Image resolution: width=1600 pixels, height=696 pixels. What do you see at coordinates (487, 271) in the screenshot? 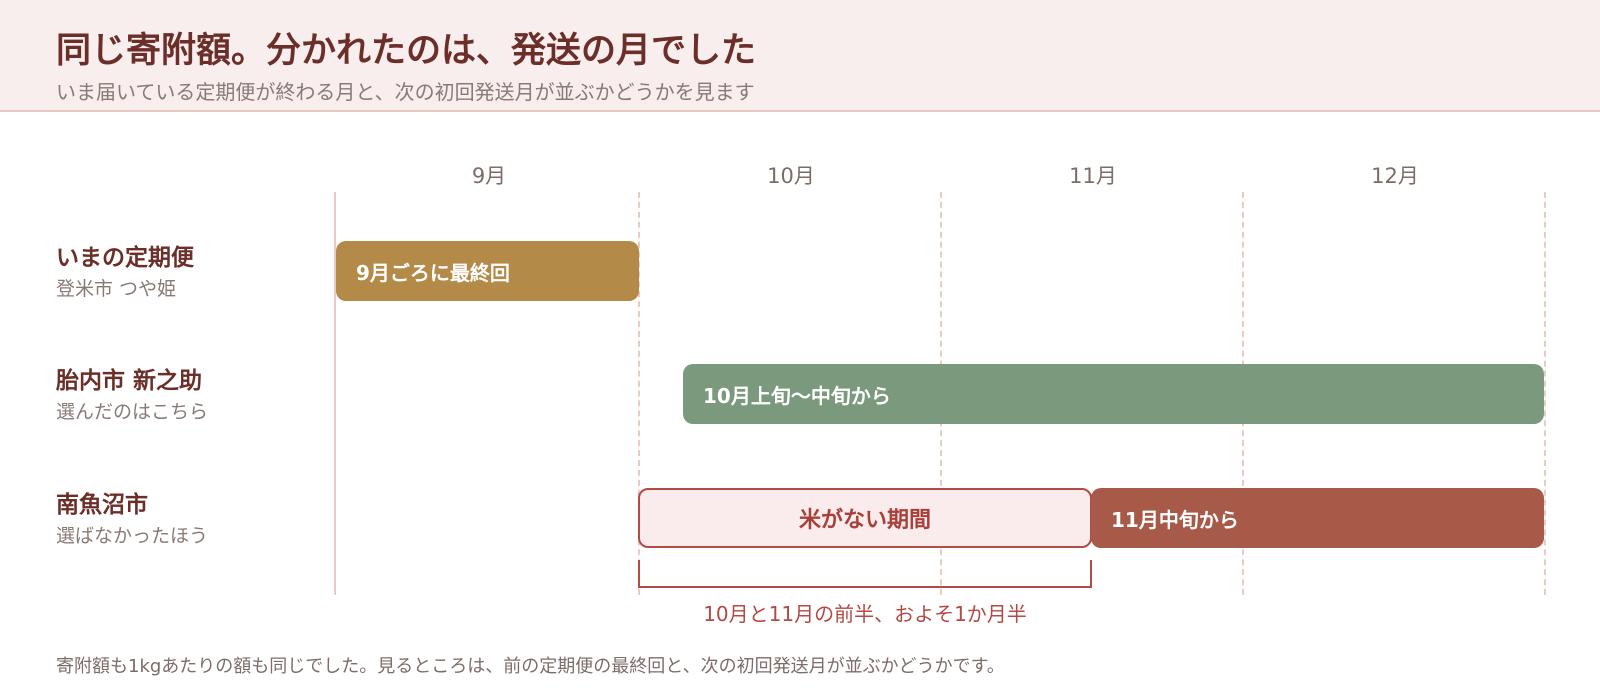
I see `bar-current-last-delivery: 9月ごろに最終回` at bounding box center [487, 271].